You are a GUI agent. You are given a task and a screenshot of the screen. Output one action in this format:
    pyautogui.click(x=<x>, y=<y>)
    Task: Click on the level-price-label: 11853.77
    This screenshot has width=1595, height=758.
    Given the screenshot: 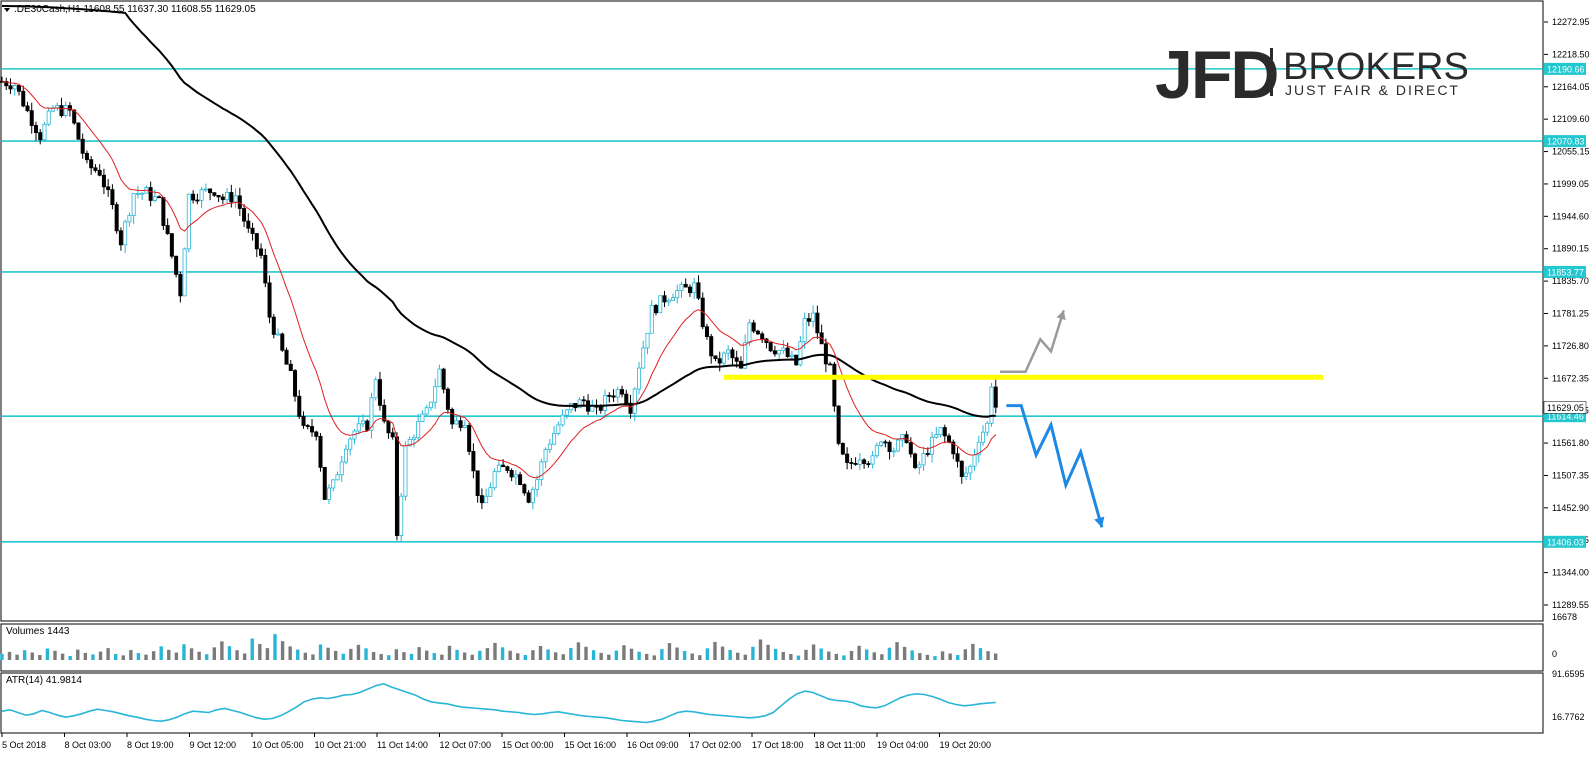 What is the action you would take?
    pyautogui.click(x=1565, y=272)
    